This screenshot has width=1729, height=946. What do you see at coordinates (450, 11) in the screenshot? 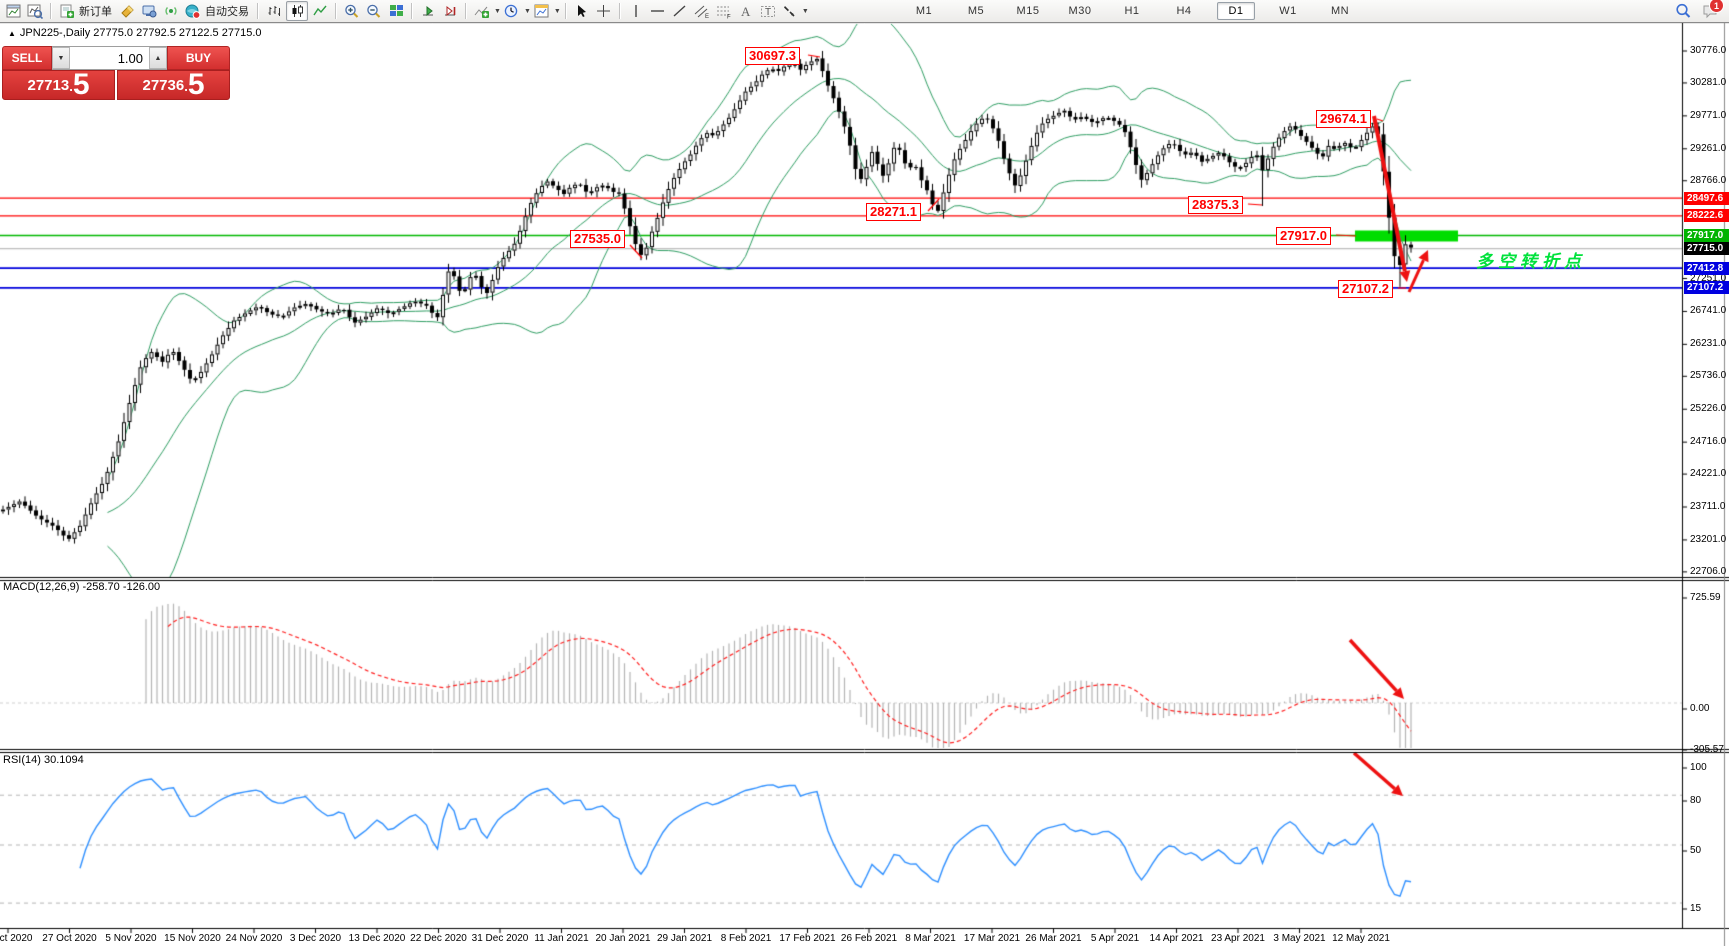
I see `chart-shift-icon` at bounding box center [450, 11].